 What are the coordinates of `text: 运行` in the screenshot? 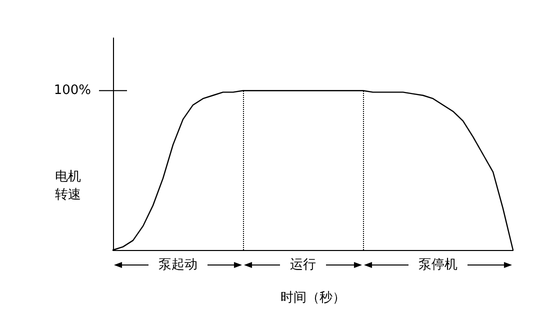 It's located at (303, 265).